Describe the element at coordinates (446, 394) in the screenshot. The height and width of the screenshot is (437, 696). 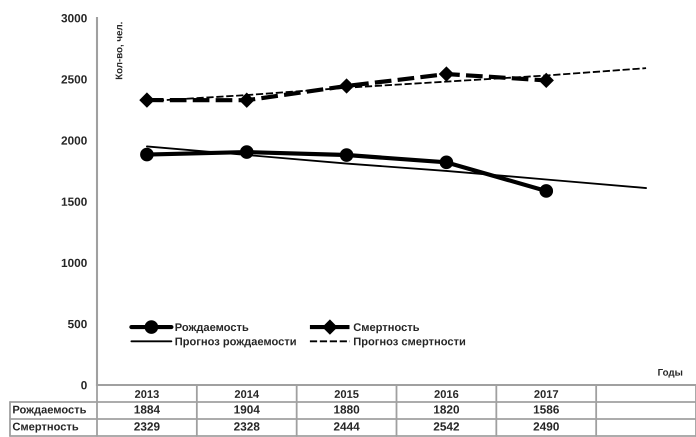
I see `x-tick-label: 2016` at that location.